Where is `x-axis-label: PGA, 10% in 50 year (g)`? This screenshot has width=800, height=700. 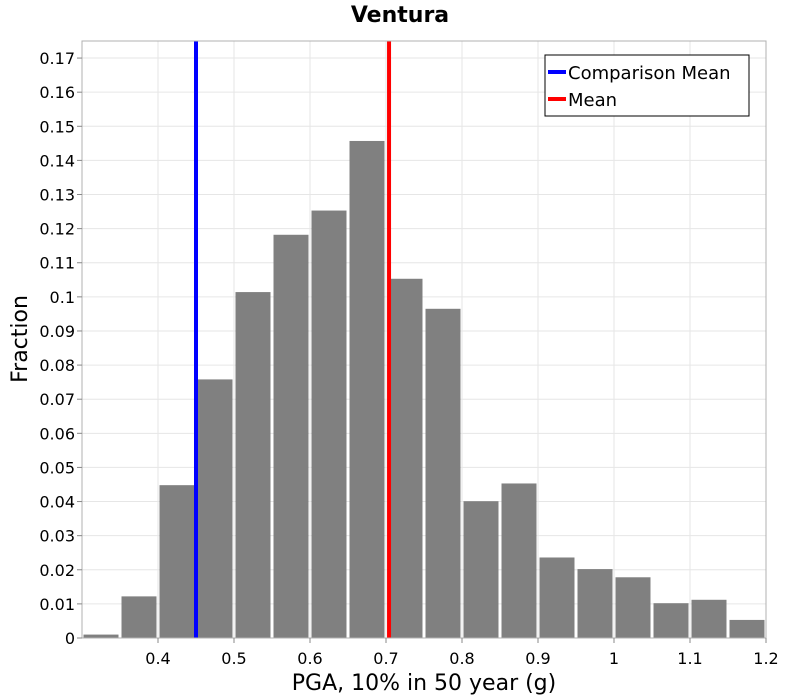
x-axis-label: PGA, 10% in 50 year (g) is located at coordinates (424, 683).